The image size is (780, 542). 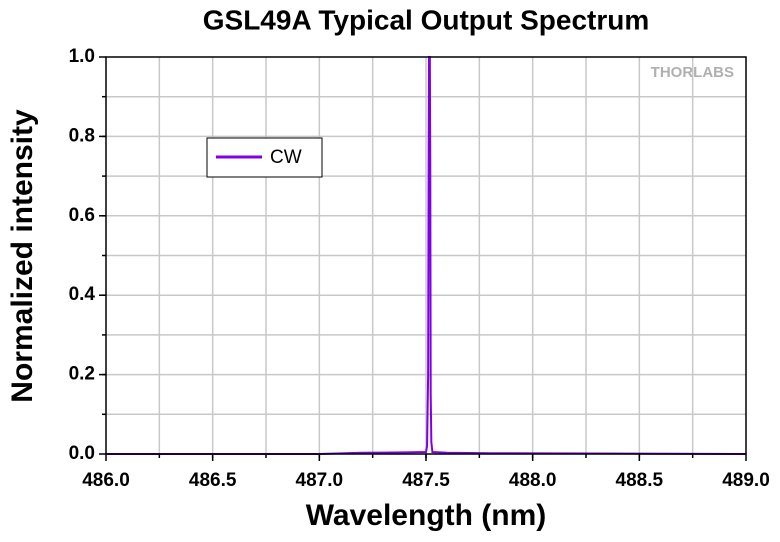 What do you see at coordinates (286, 157) in the screenshot?
I see `legend-label: CW` at bounding box center [286, 157].